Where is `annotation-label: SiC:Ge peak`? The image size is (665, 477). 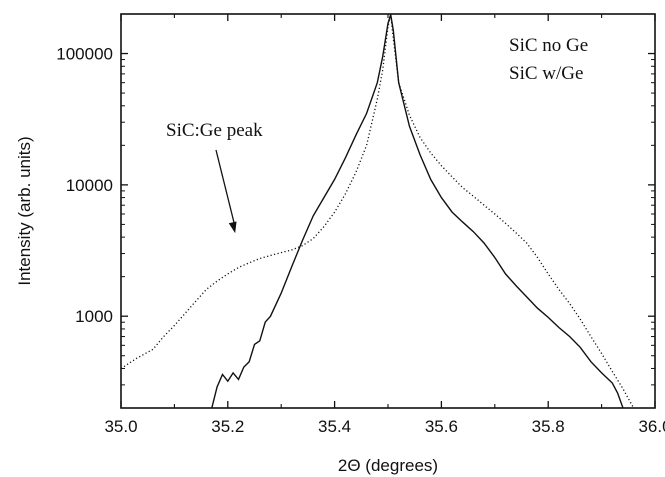 annotation-label: SiC:Ge peak is located at coordinates (214, 130).